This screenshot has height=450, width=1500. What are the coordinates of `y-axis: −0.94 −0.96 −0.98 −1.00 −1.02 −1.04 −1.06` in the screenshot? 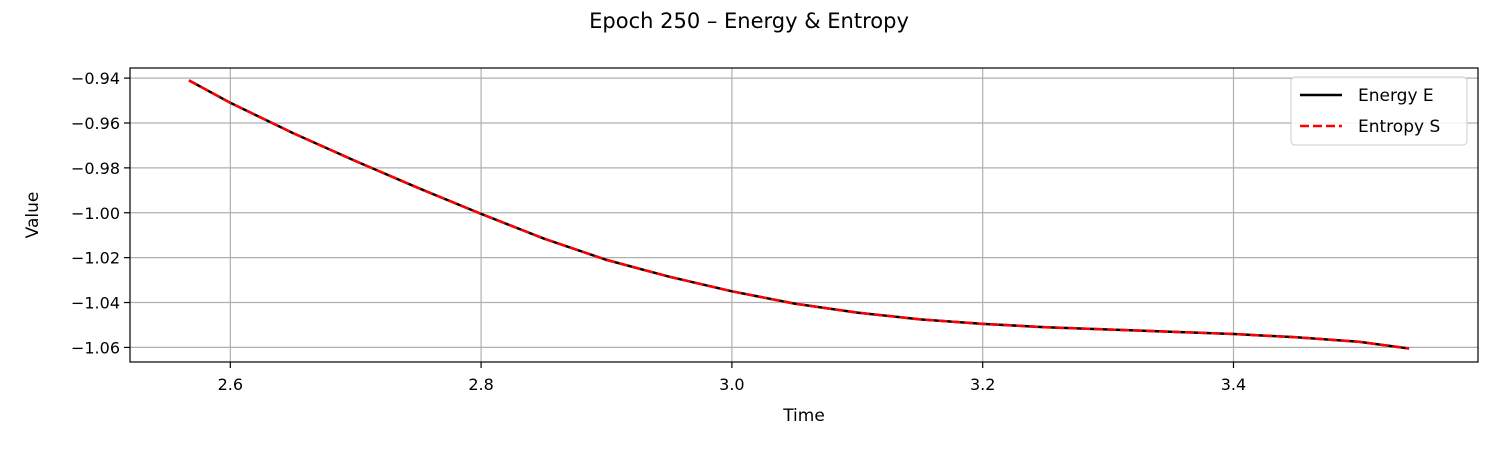 It's located at (100, 213).